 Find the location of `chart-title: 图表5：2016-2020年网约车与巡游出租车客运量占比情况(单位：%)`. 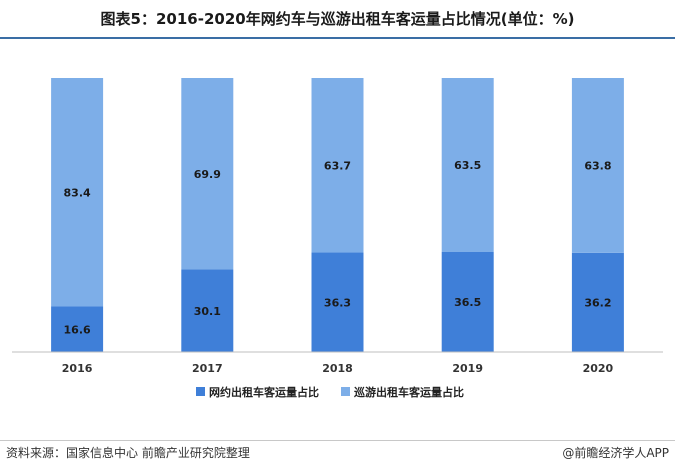

chart-title: 图表5：2016-2020年网约车与巡游出租车客运量占比情况(单位：%) is located at coordinates (337, 19).